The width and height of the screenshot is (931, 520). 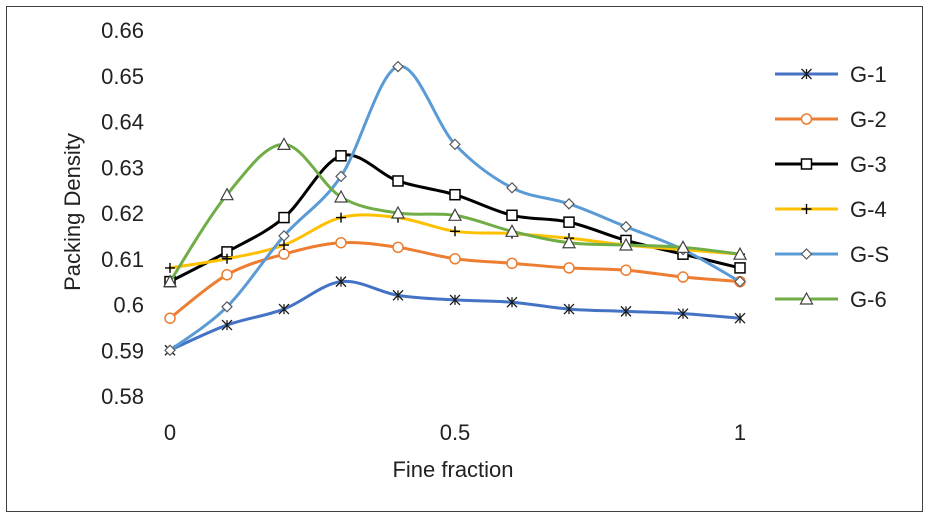 I want to click on x-axis-label: Fine fraction, so click(x=452, y=469).